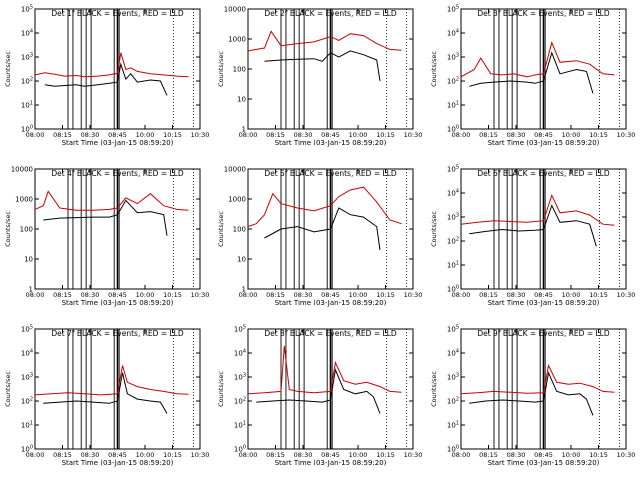 Image resolution: width=640 pixels, height=480 pixels. Describe the element at coordinates (24, 200) in the screenshot. I see `y-tick-label: 1000` at that location.